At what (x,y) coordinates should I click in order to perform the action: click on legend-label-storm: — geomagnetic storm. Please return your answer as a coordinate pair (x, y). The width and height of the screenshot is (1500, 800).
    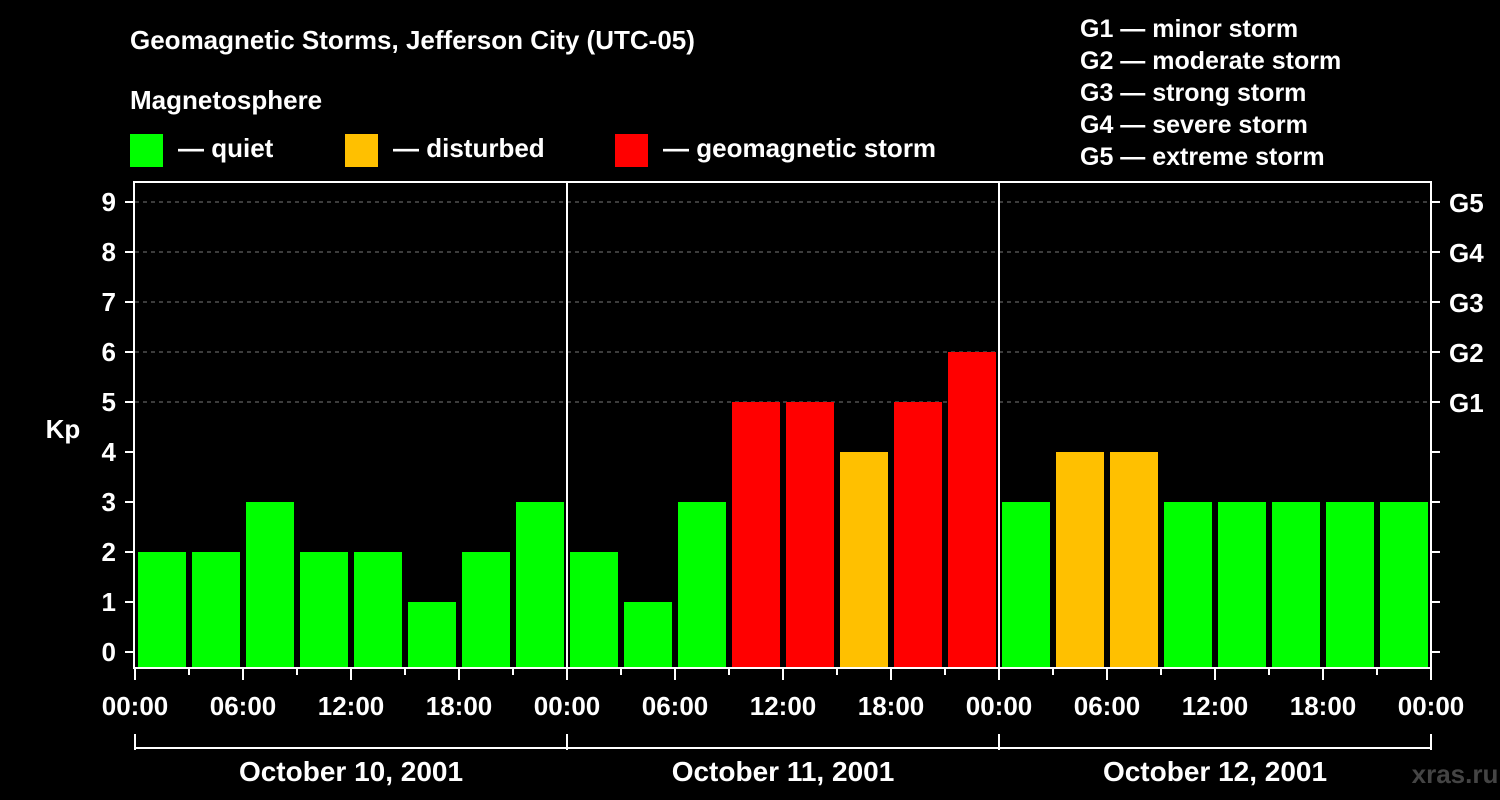
    Looking at the image, I should click on (799, 148).